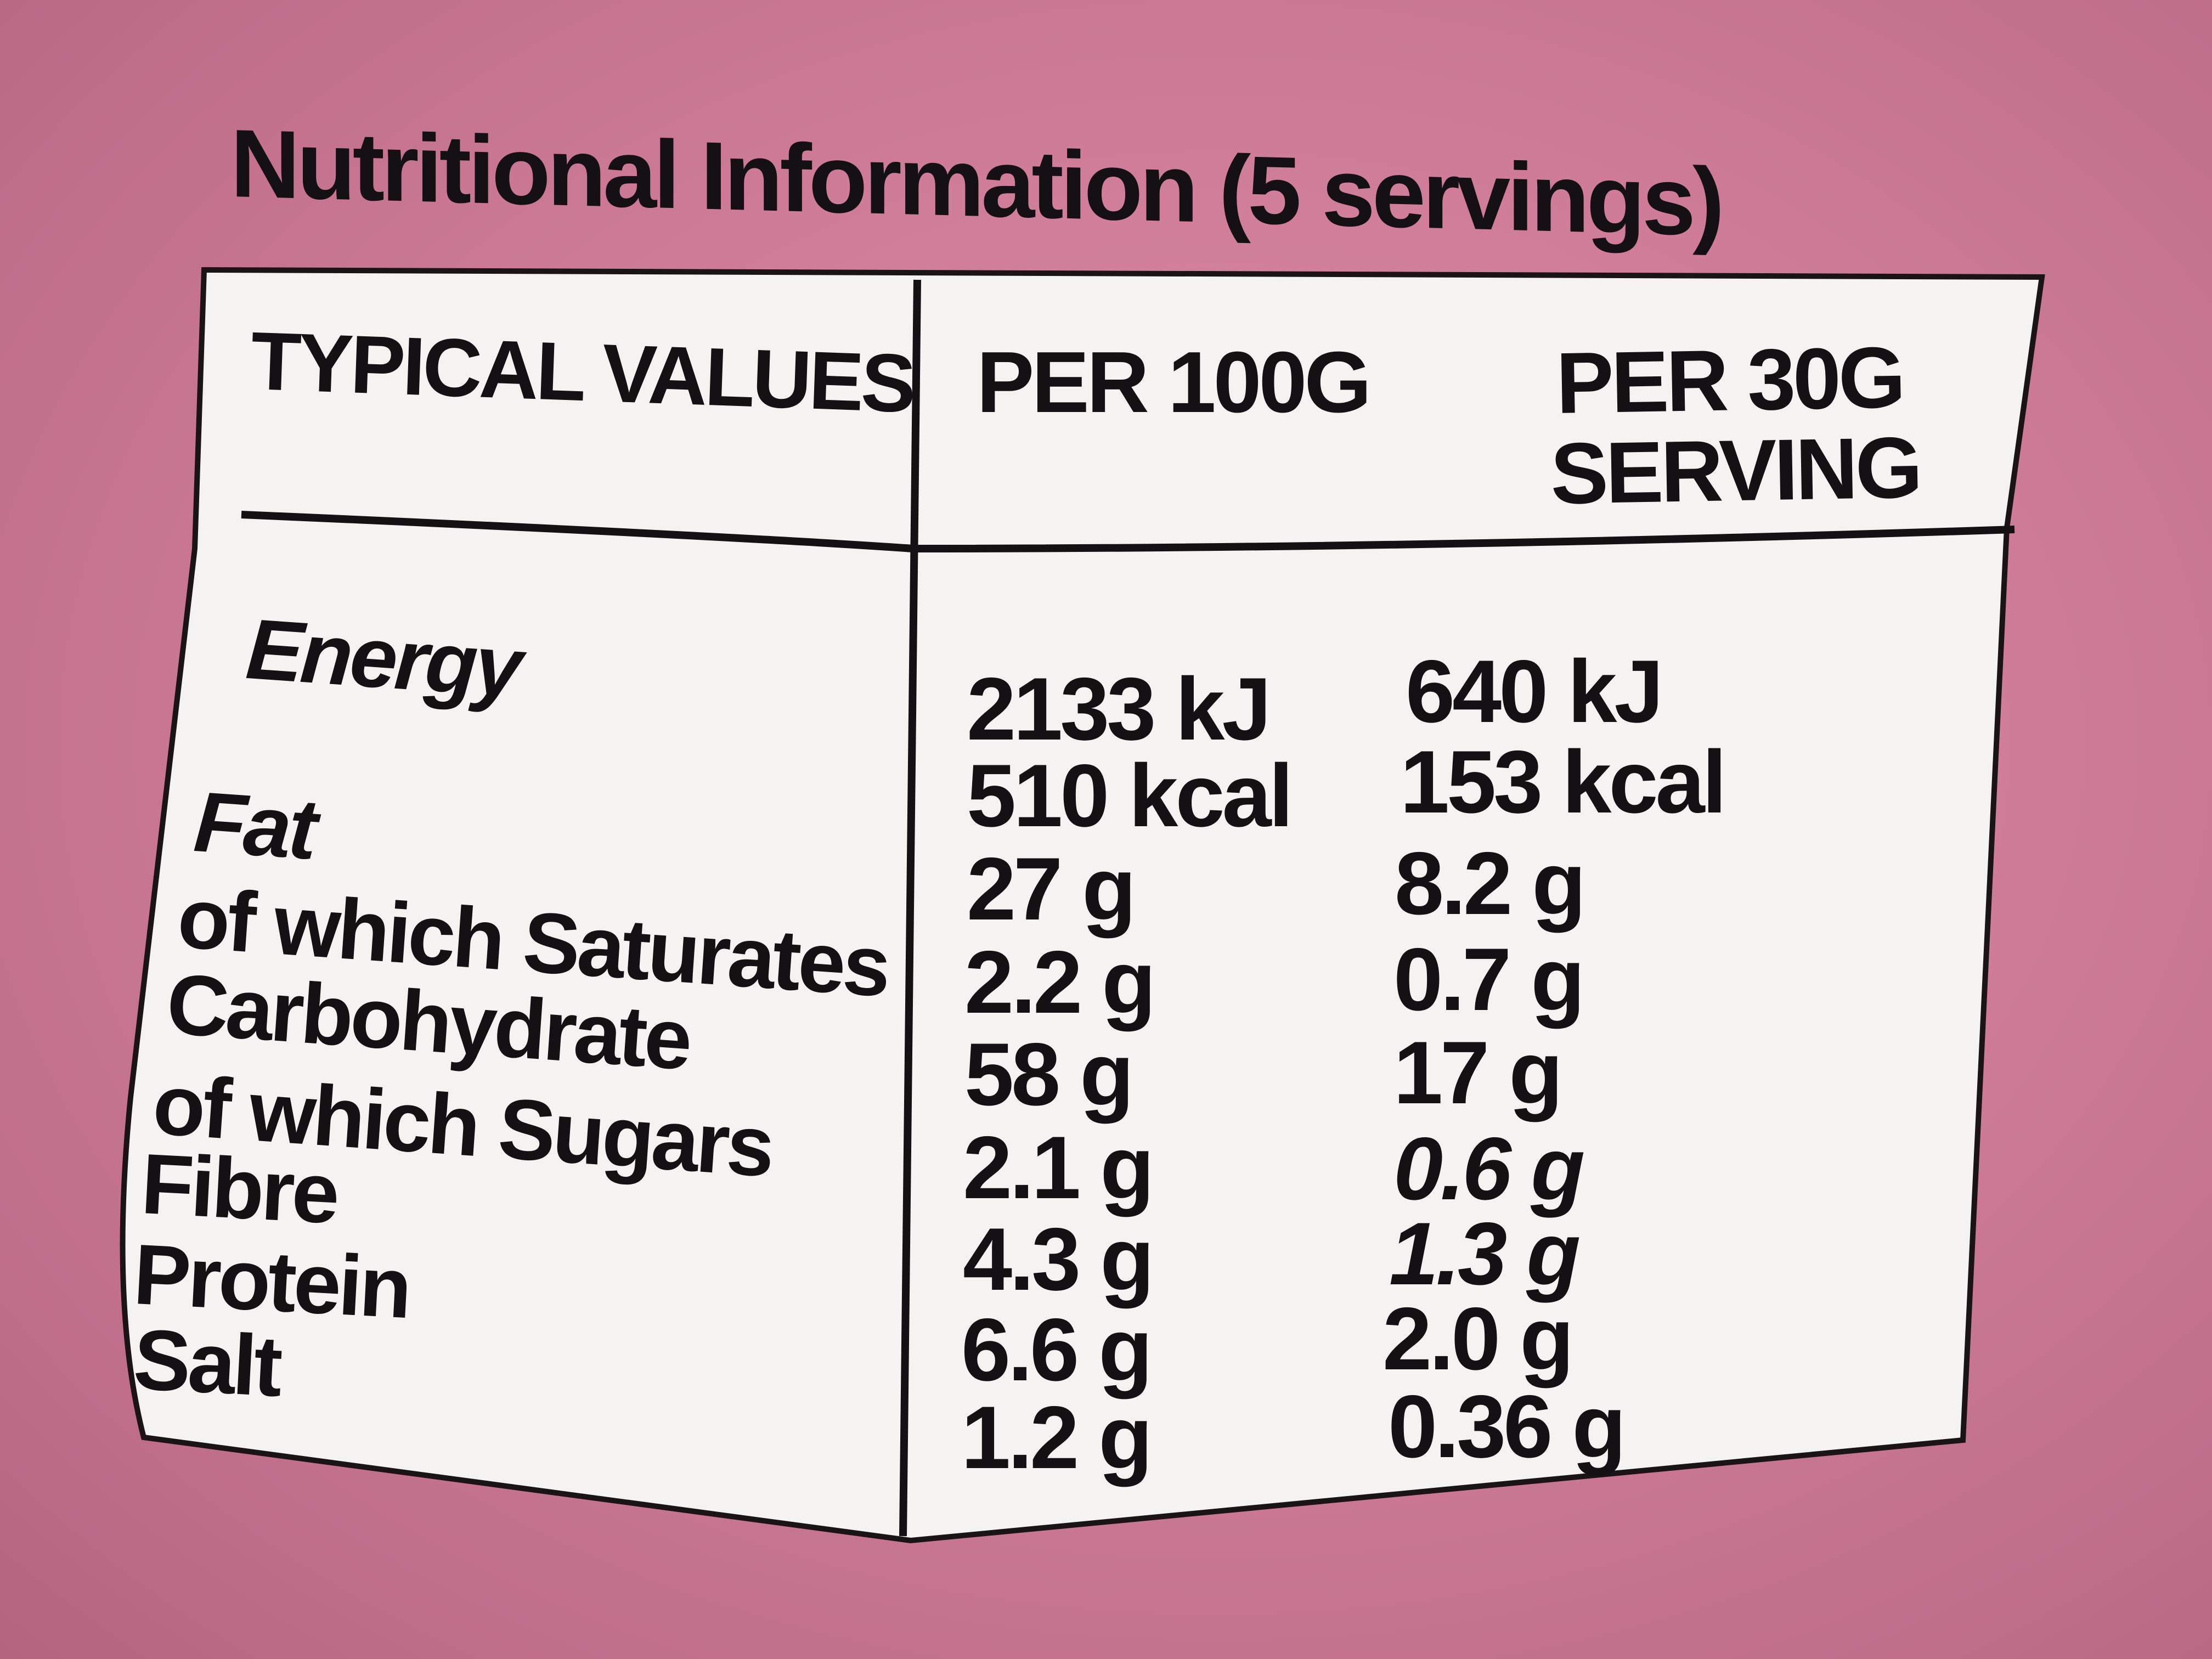 This screenshot has width=2212, height=1659. Describe the element at coordinates (240, 1189) in the screenshot. I see `label-fibre: Fibre` at that location.